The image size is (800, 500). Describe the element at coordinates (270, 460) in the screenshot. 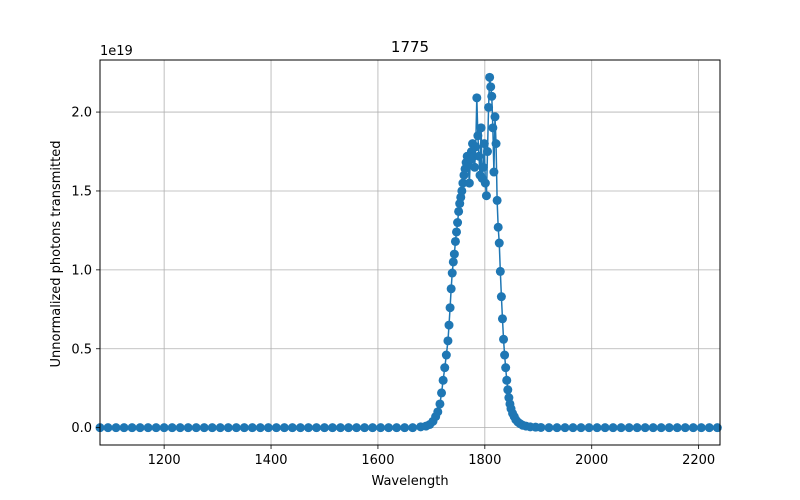

I see `x-tick-label: 1400` at that location.